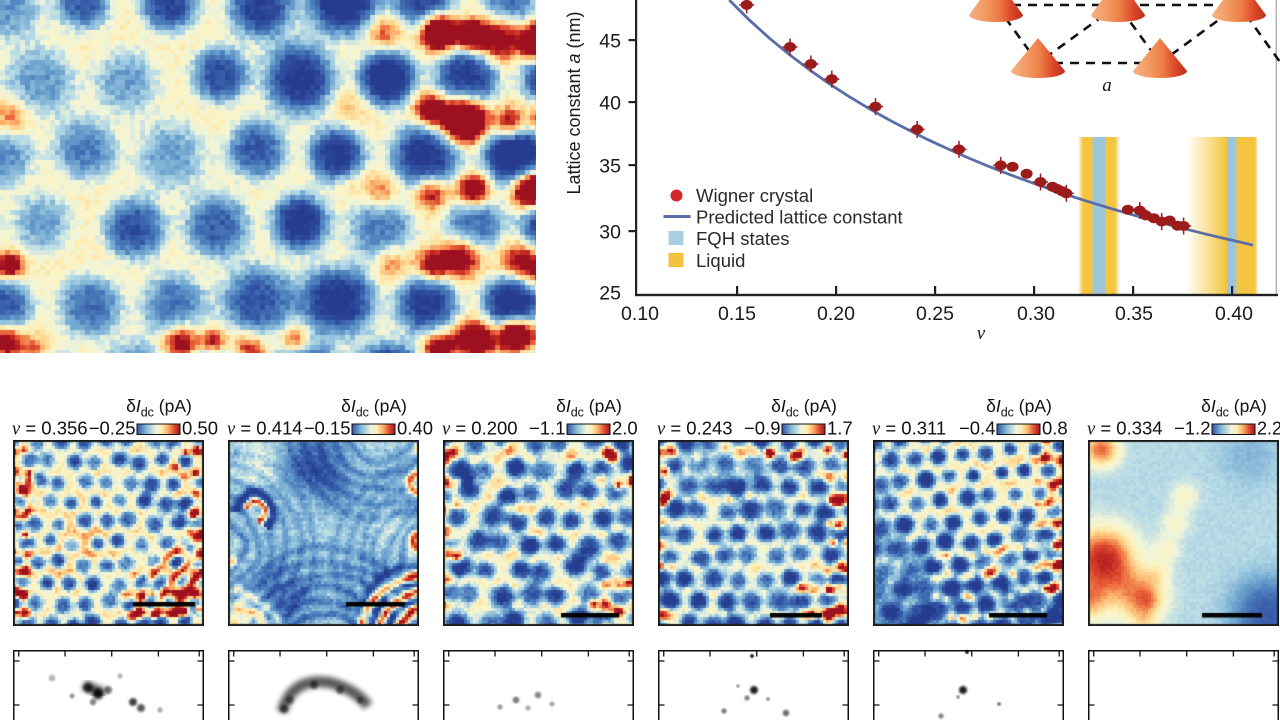 The width and height of the screenshot is (1280, 720). What do you see at coordinates (981, 333) in the screenshot?
I see `svg-text: ν` at bounding box center [981, 333].